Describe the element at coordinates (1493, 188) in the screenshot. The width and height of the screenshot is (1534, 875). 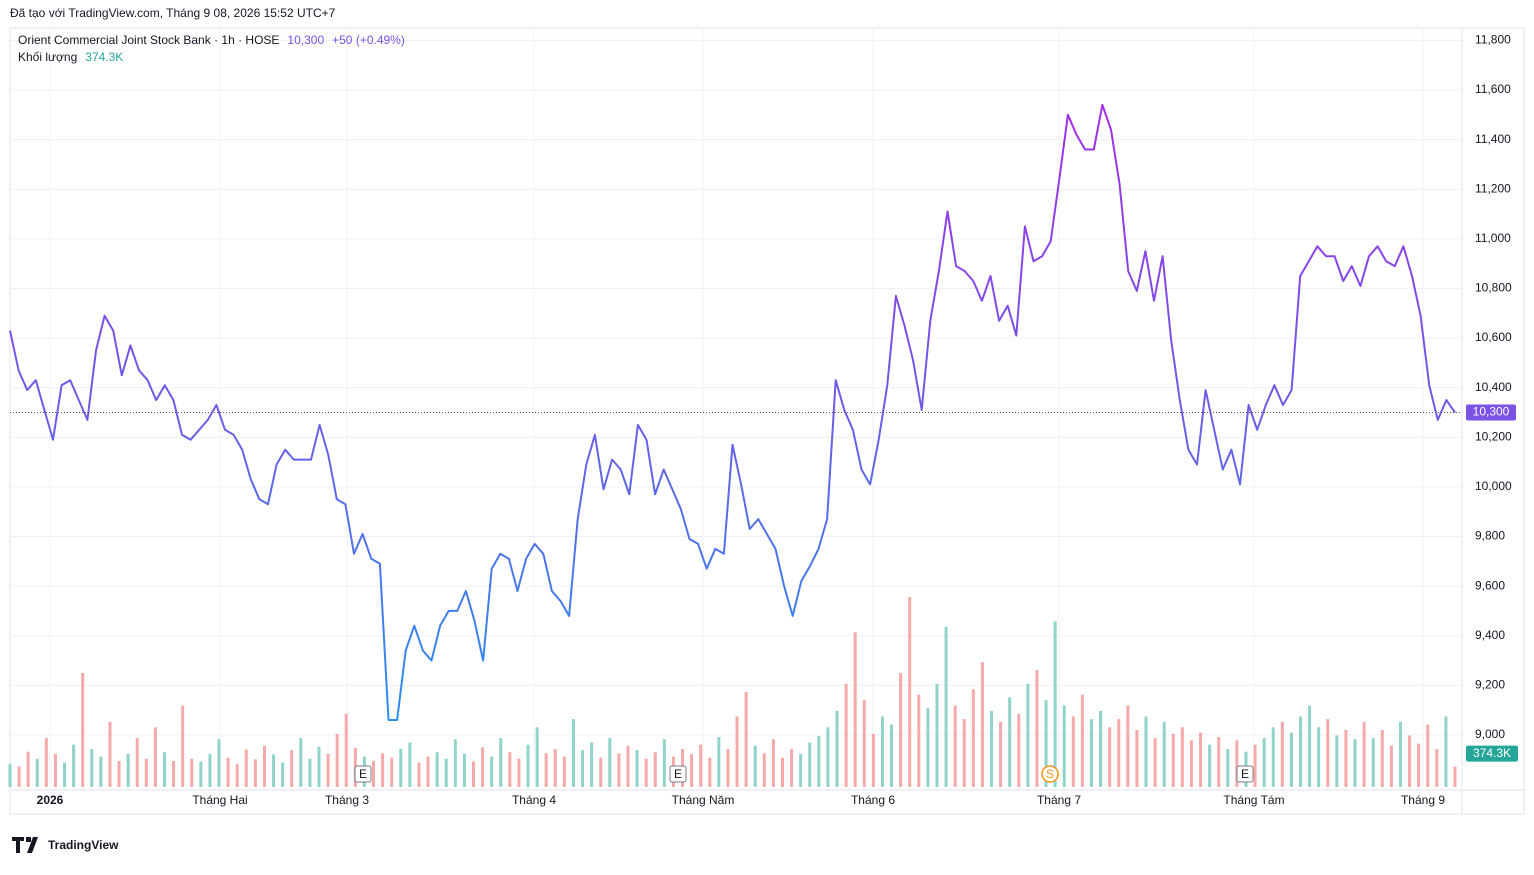
I see `y-tick-label: 11,200` at that location.